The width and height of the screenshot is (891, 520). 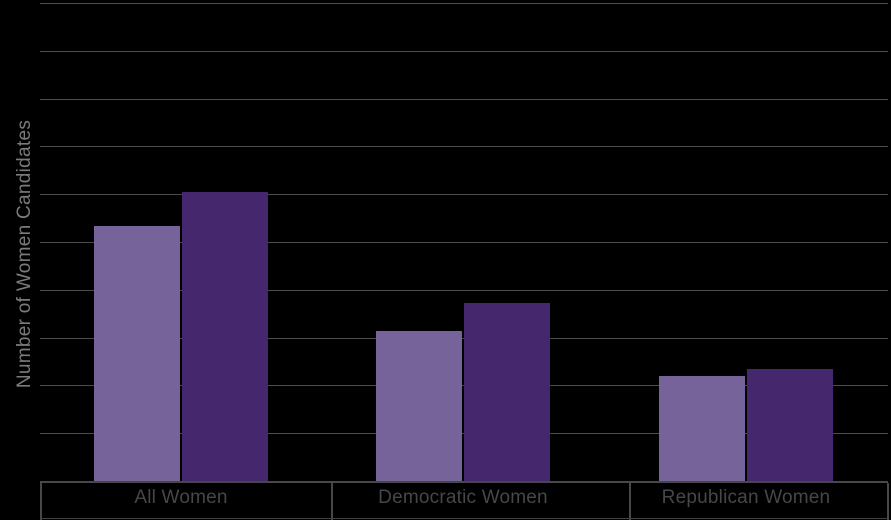 What do you see at coordinates (24, 254) in the screenshot?
I see `y-axis-title: Number of Women Candidates` at bounding box center [24, 254].